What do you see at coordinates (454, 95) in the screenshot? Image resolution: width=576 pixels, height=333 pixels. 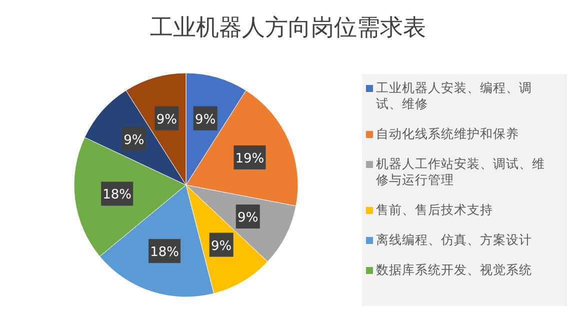 I see `legend-label: 工业机器人安装、编程、调试、维修` at bounding box center [454, 95].